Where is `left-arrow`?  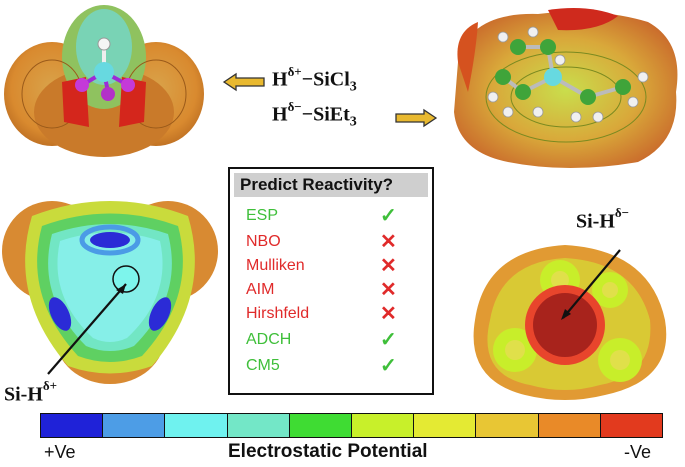
left-arrow is located at coordinates (243, 82).